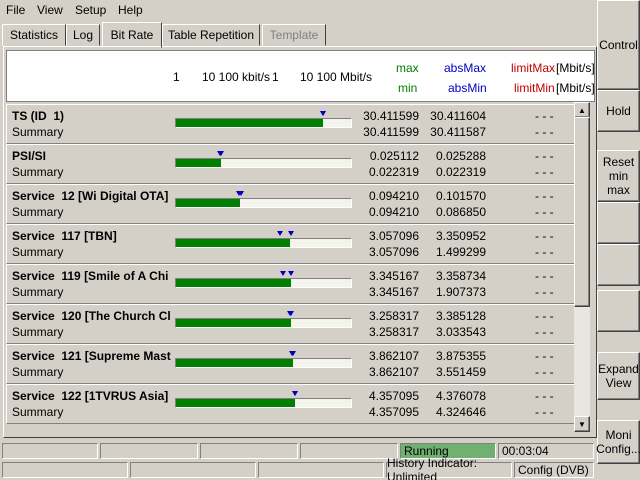 The width and height of the screenshot is (640, 480). What do you see at coordinates (460, 196) in the screenshot?
I see `value-absmax: 0.101570` at bounding box center [460, 196].